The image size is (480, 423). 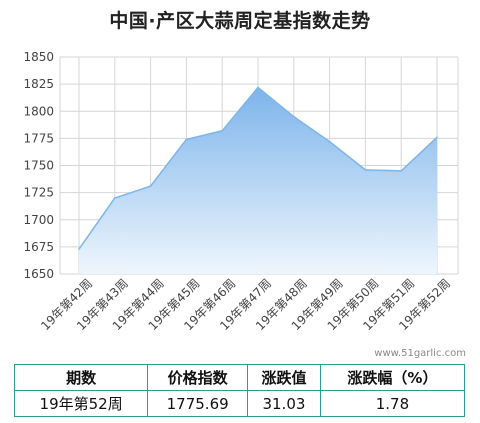 What do you see at coordinates (38, 220) in the screenshot?
I see `y-tick-label: 1700` at bounding box center [38, 220].